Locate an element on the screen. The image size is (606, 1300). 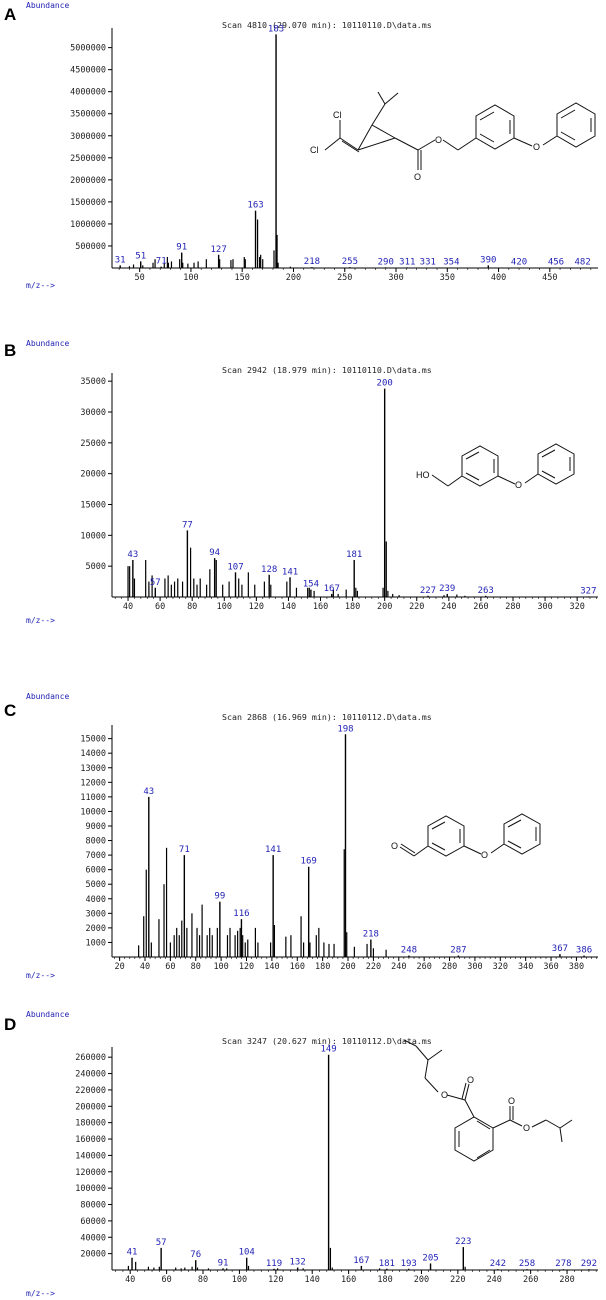
atom-label: Cl is located at coordinates (314, 150).